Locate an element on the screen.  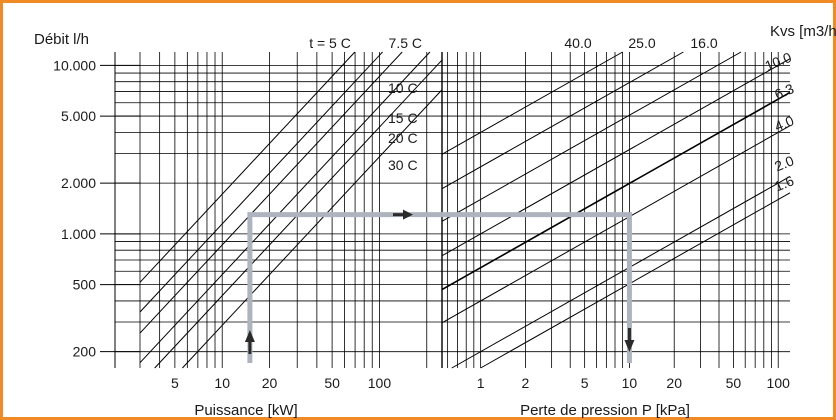
x-tick-label-left: 10 is located at coordinates (222, 383).